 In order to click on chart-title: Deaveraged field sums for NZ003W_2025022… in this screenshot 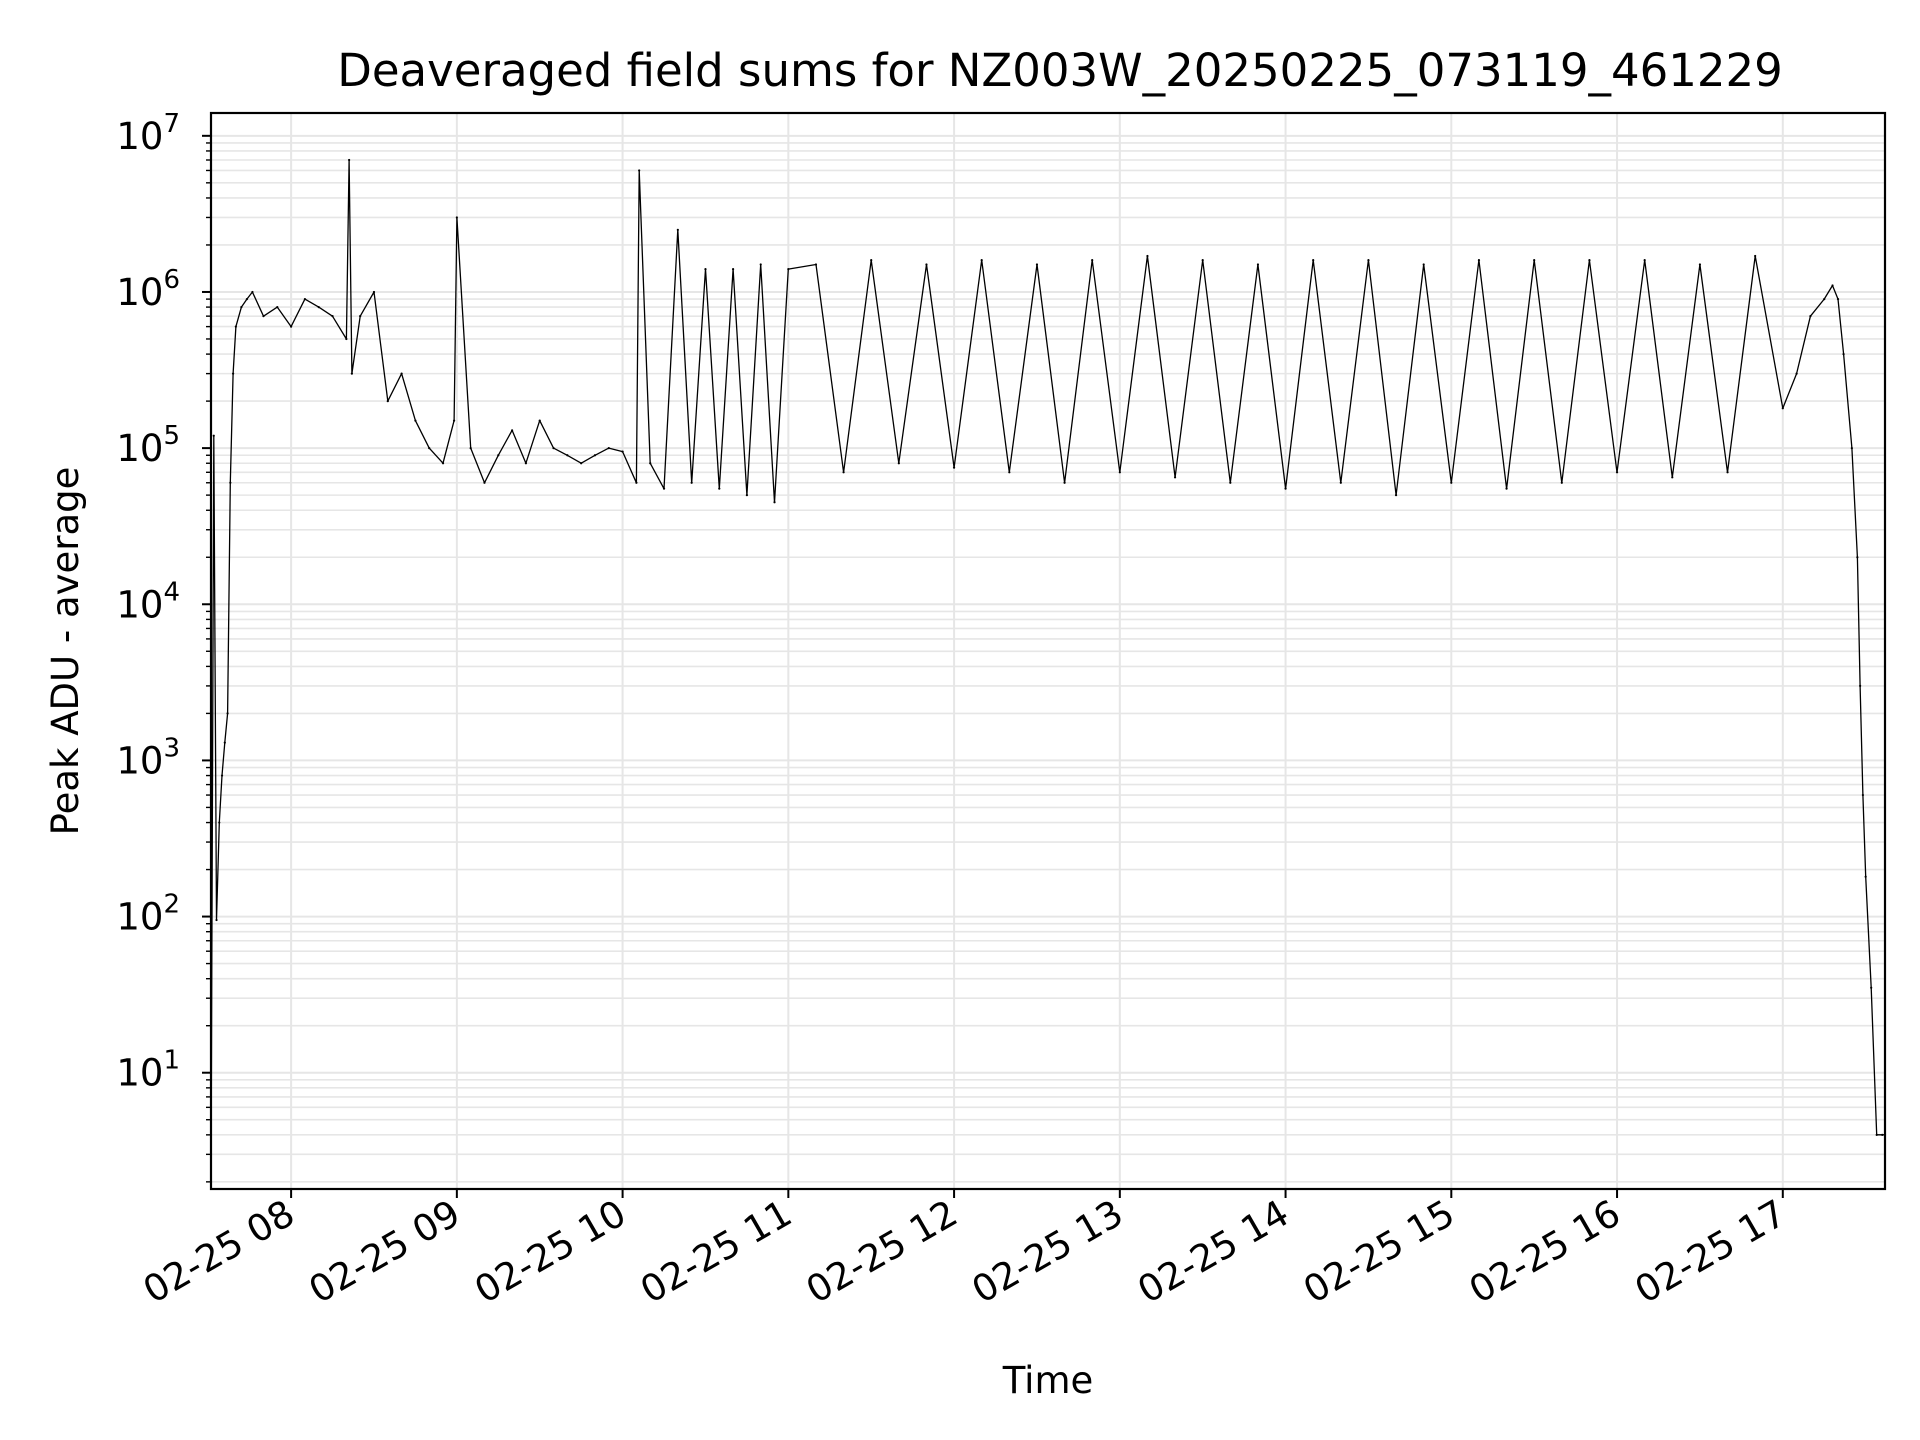, I will do `click(1060, 70)`.